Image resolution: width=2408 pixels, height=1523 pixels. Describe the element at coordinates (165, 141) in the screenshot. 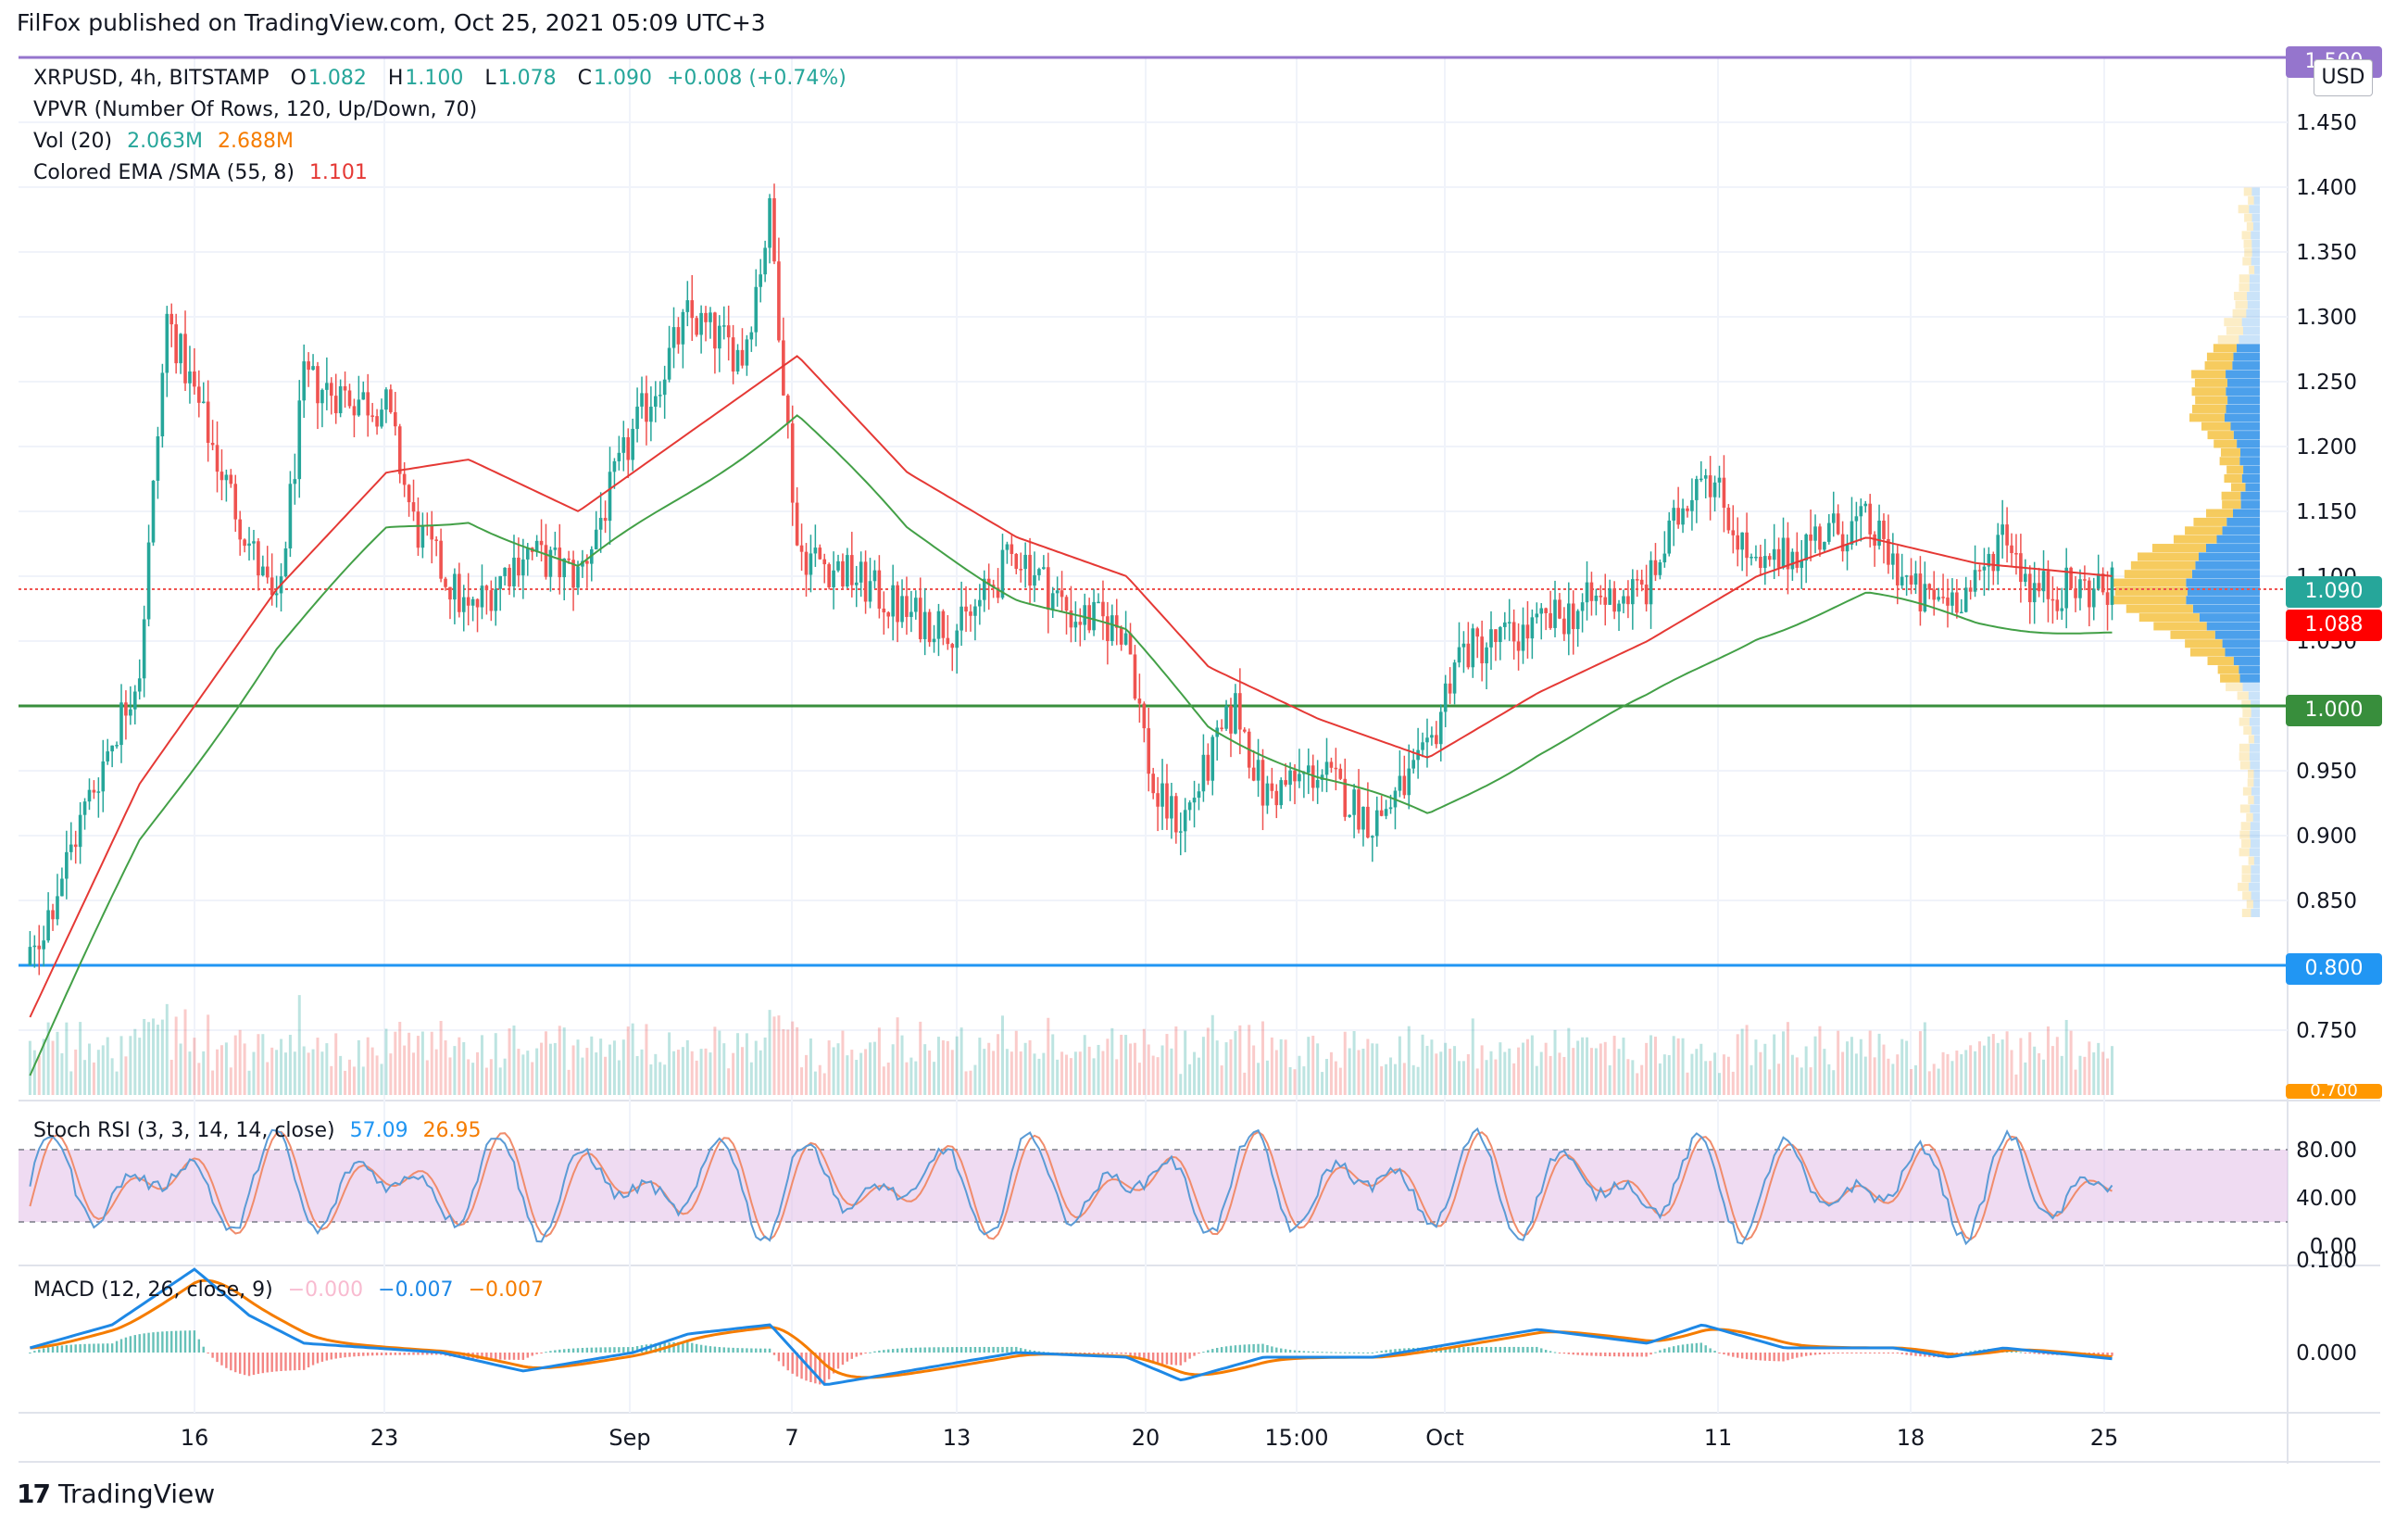

I see `legend-vol1: 2.063M` at that location.